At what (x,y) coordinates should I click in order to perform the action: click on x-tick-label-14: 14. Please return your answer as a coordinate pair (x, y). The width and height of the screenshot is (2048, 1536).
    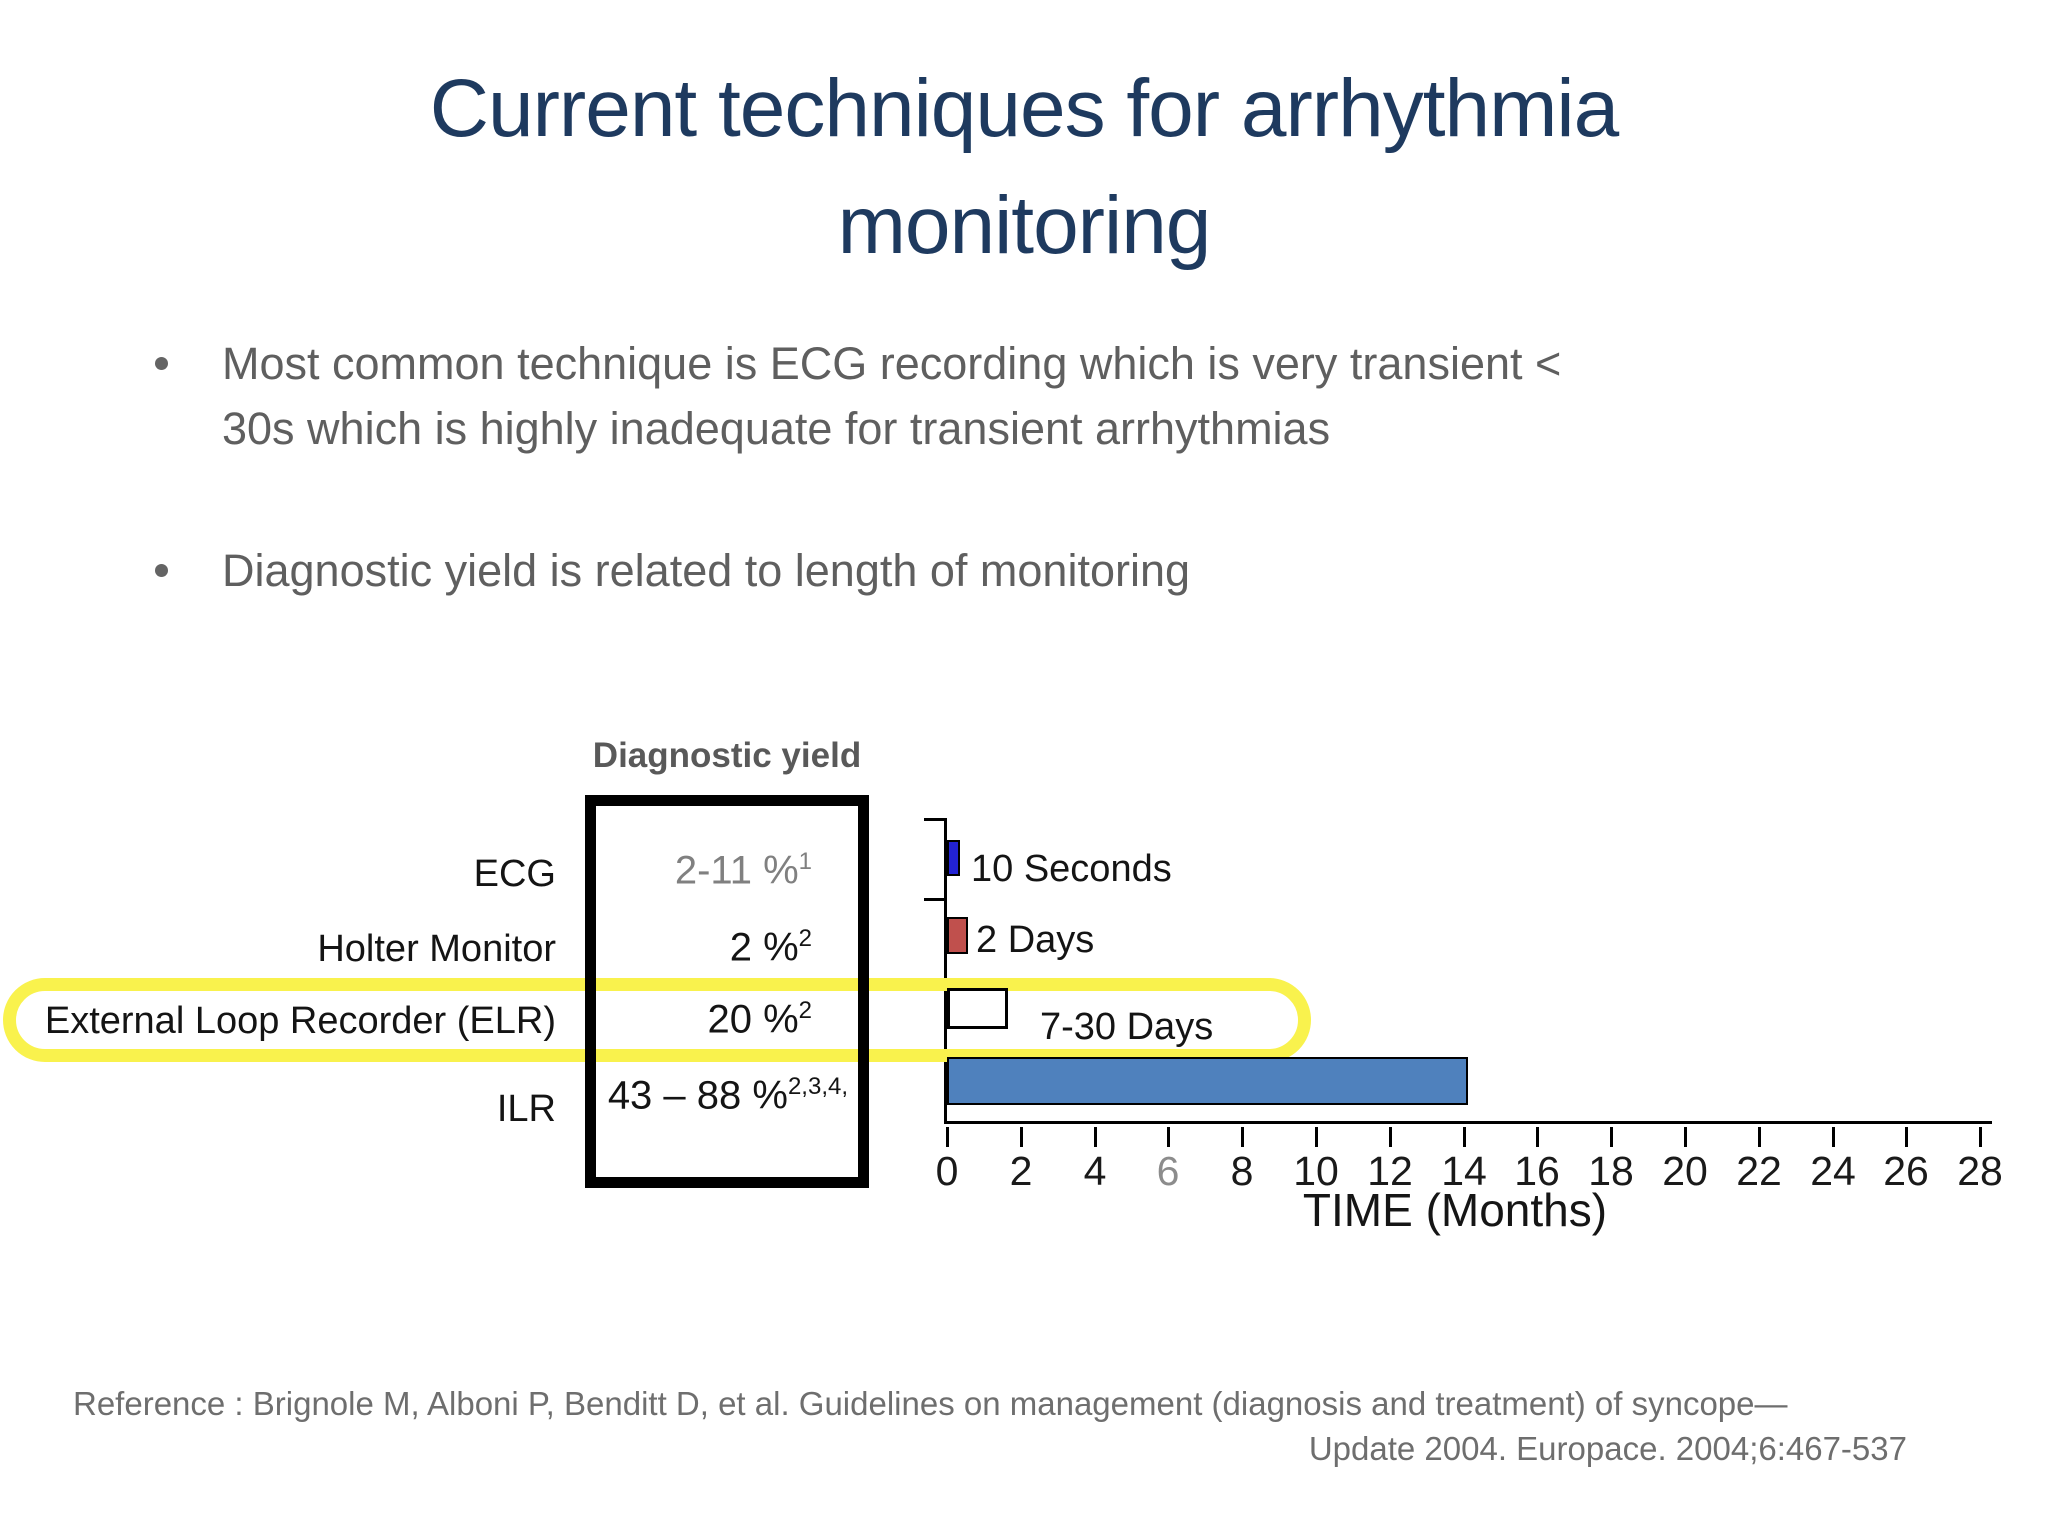
    Looking at the image, I should click on (1464, 1171).